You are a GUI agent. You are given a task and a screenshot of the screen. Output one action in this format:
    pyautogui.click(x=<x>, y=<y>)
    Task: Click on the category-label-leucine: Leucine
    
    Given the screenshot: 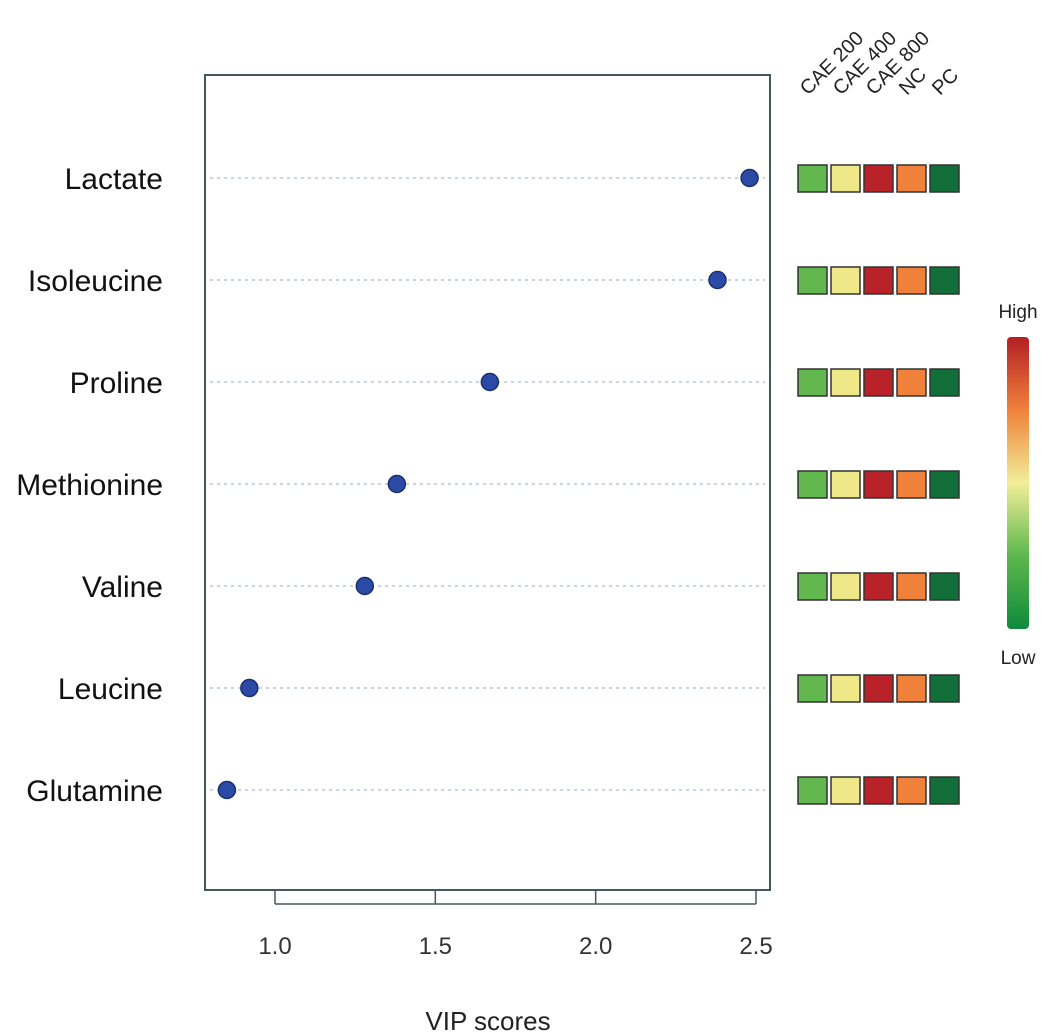 What is the action you would take?
    pyautogui.click(x=110, y=689)
    